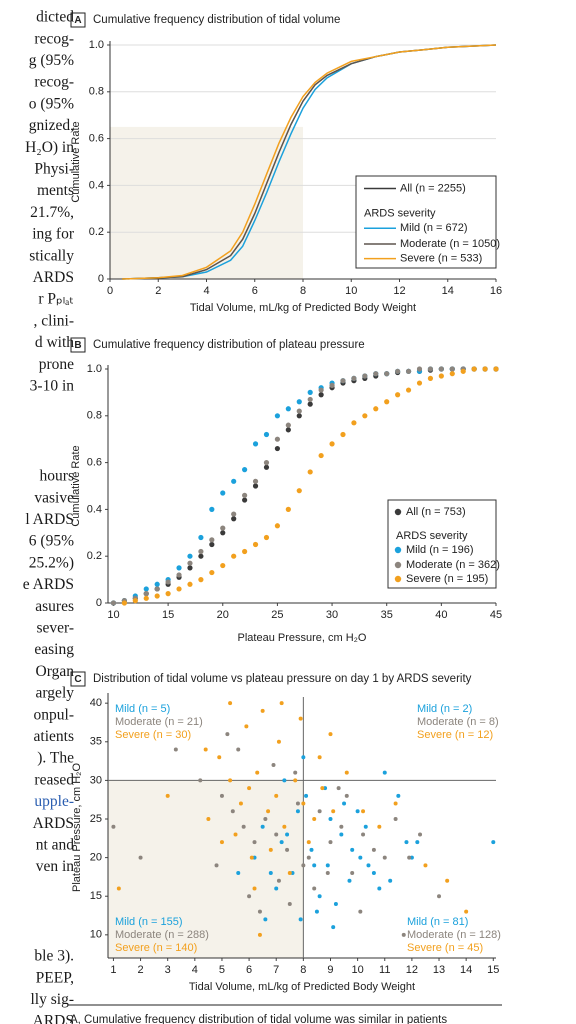 The height and width of the screenshot is (1024, 576). Describe the element at coordinates (94, 463) in the screenshot. I see `y-tick-label: 0.6` at that location.